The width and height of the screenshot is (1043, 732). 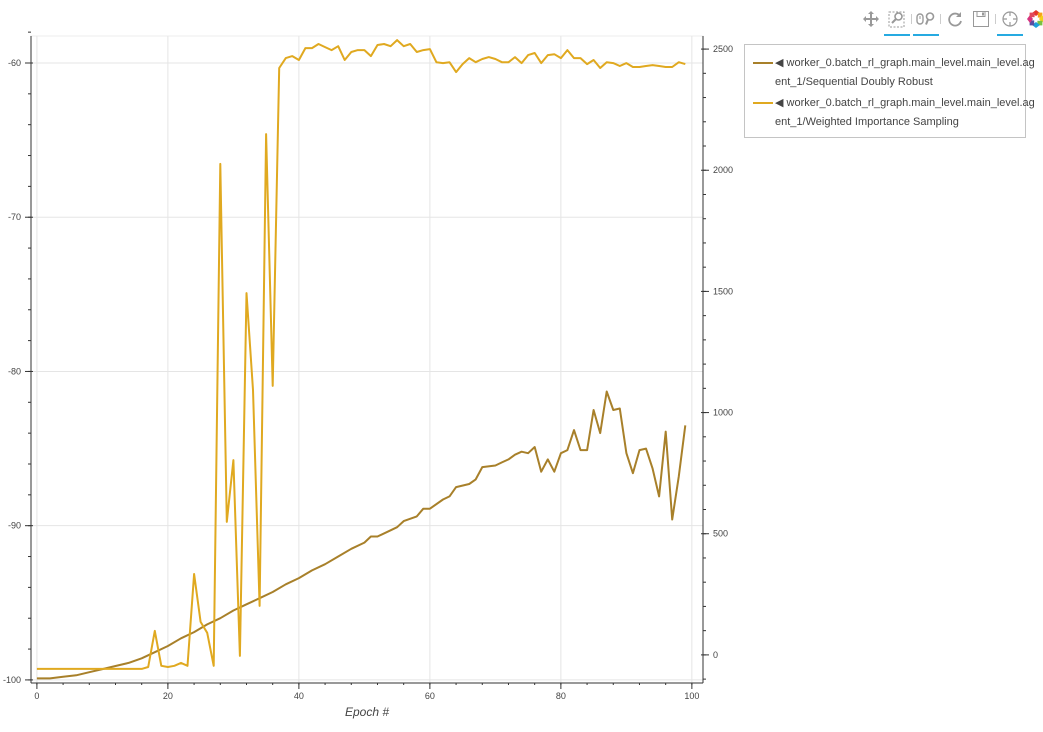 I want to click on crosshair-icon, so click(x=1010, y=19).